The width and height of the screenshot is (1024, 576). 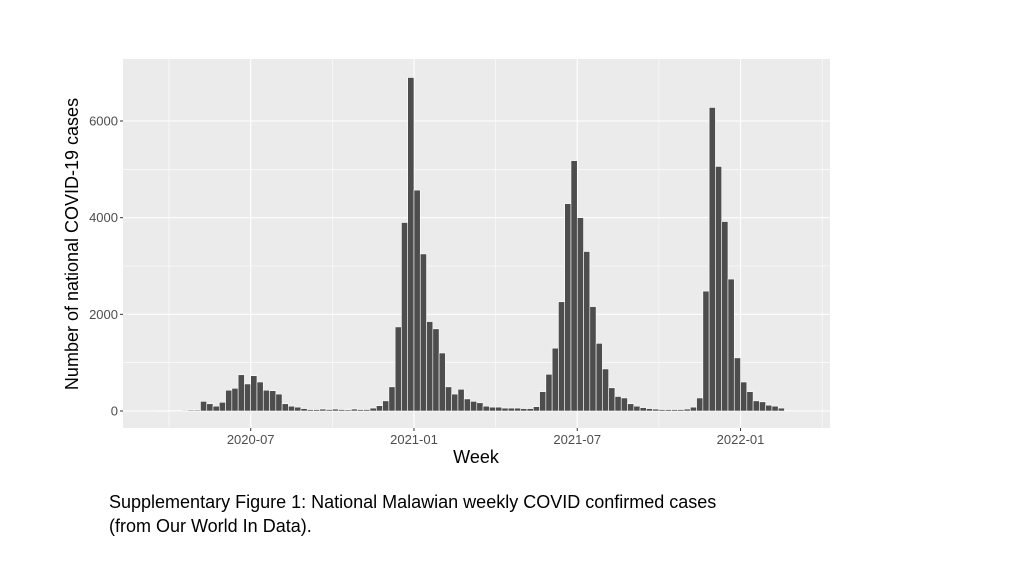 I want to click on x-tick-label: 2020-07, so click(x=251, y=439).